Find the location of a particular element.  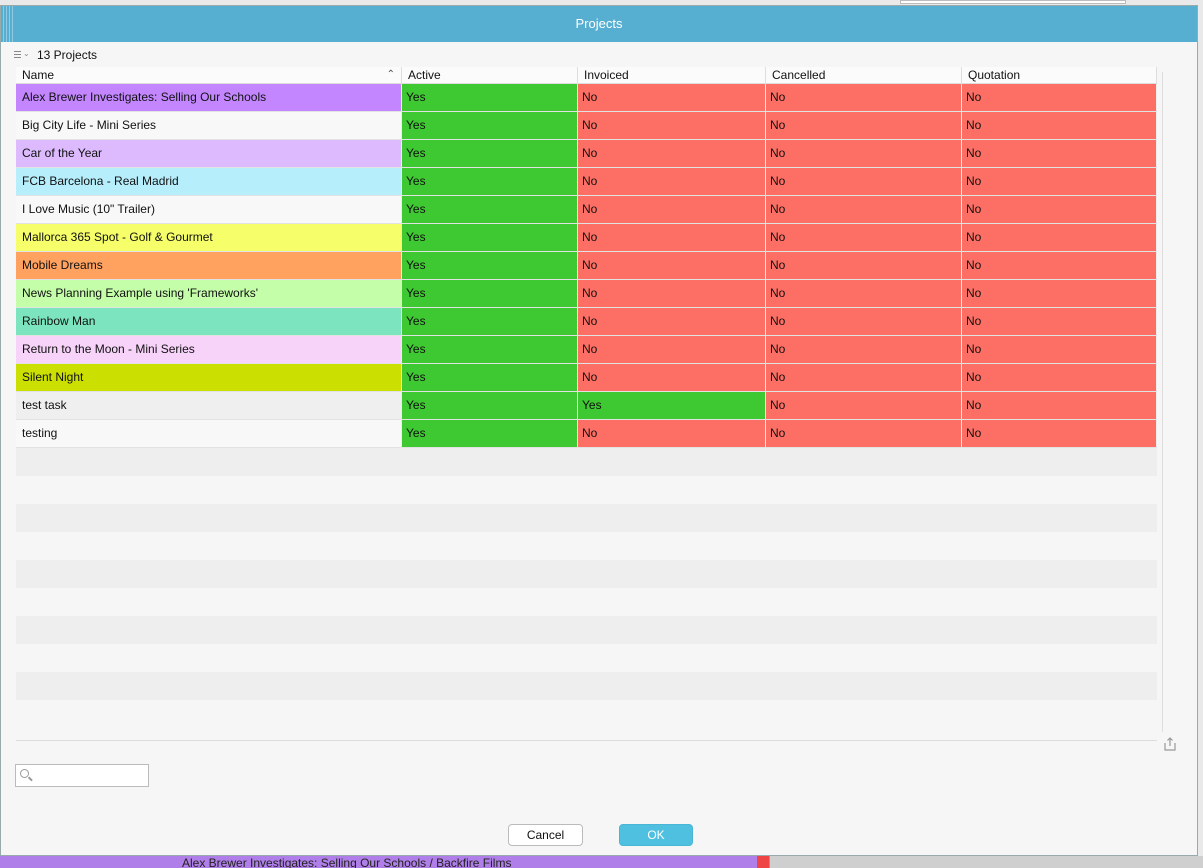

table-row: Mobile Dreams Yes No No No is located at coordinates (586, 266).